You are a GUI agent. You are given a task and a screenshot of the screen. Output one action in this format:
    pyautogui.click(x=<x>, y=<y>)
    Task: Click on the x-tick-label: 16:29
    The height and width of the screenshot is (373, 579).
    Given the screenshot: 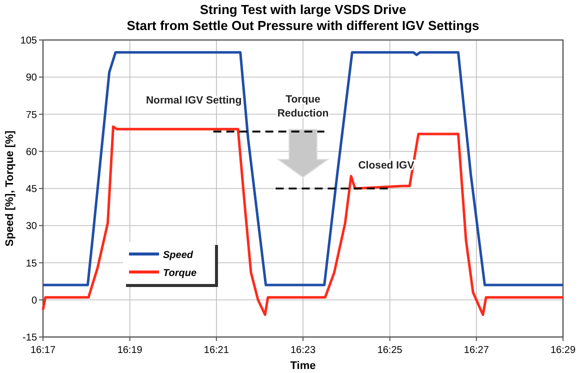 What is the action you would take?
    pyautogui.click(x=563, y=350)
    